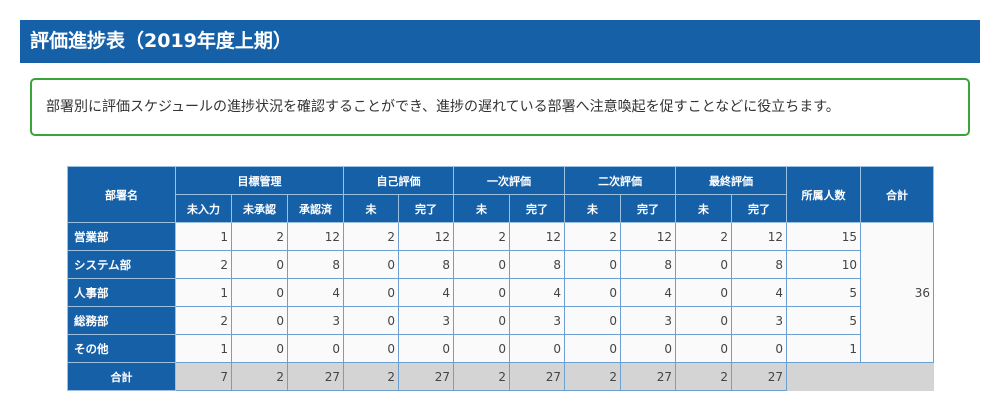 The width and height of the screenshot is (1000, 404). Describe the element at coordinates (203, 376) in the screenshot. I see `total-value: 7` at that location.